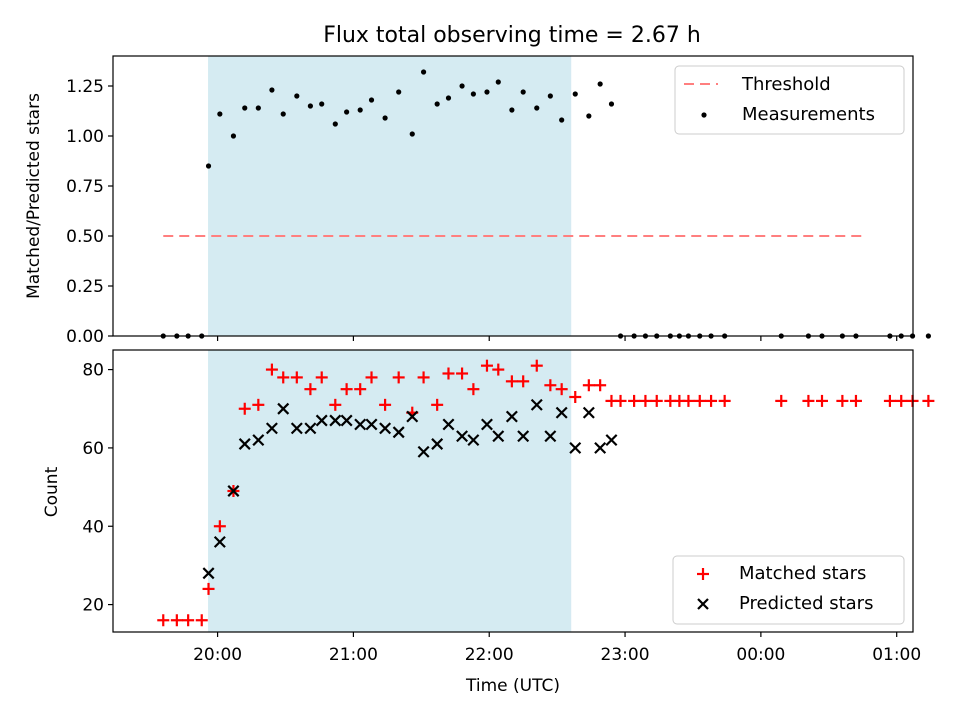 The width and height of the screenshot is (960, 720). Describe the element at coordinates (85, 287) in the screenshot. I see `top-y-tick-label: 0.25` at that location.